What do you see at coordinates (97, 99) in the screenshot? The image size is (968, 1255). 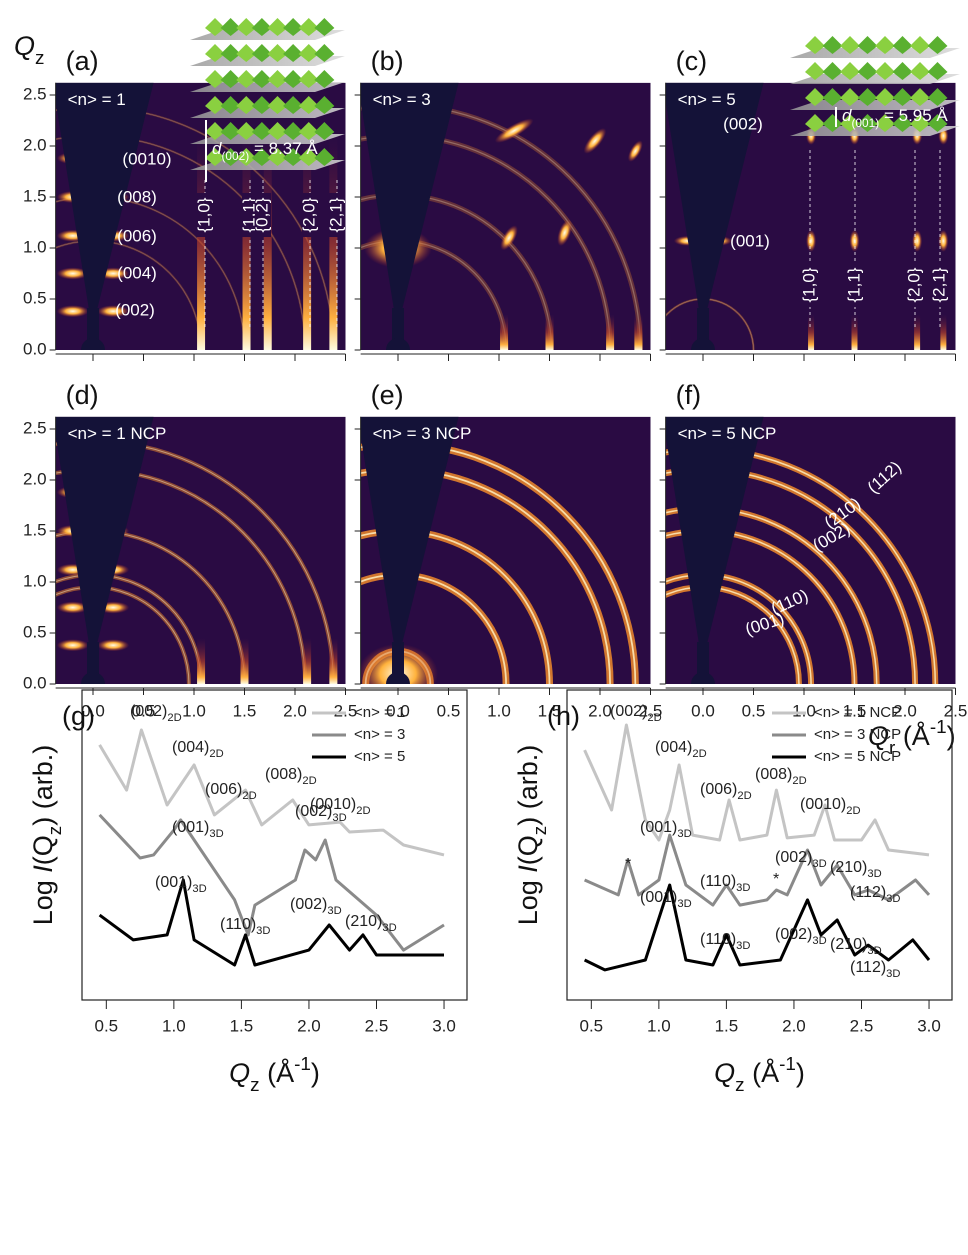 I see `panel-label: <n> = 1` at bounding box center [97, 99].